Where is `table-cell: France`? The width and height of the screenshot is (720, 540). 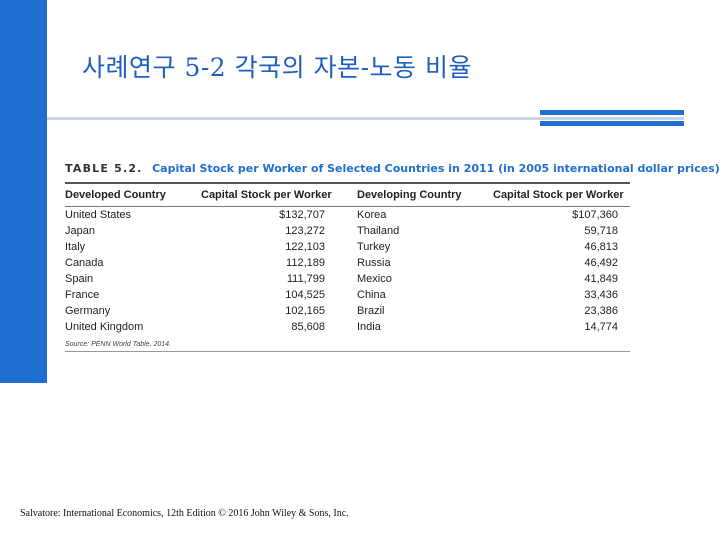 table-cell: France is located at coordinates (82, 295).